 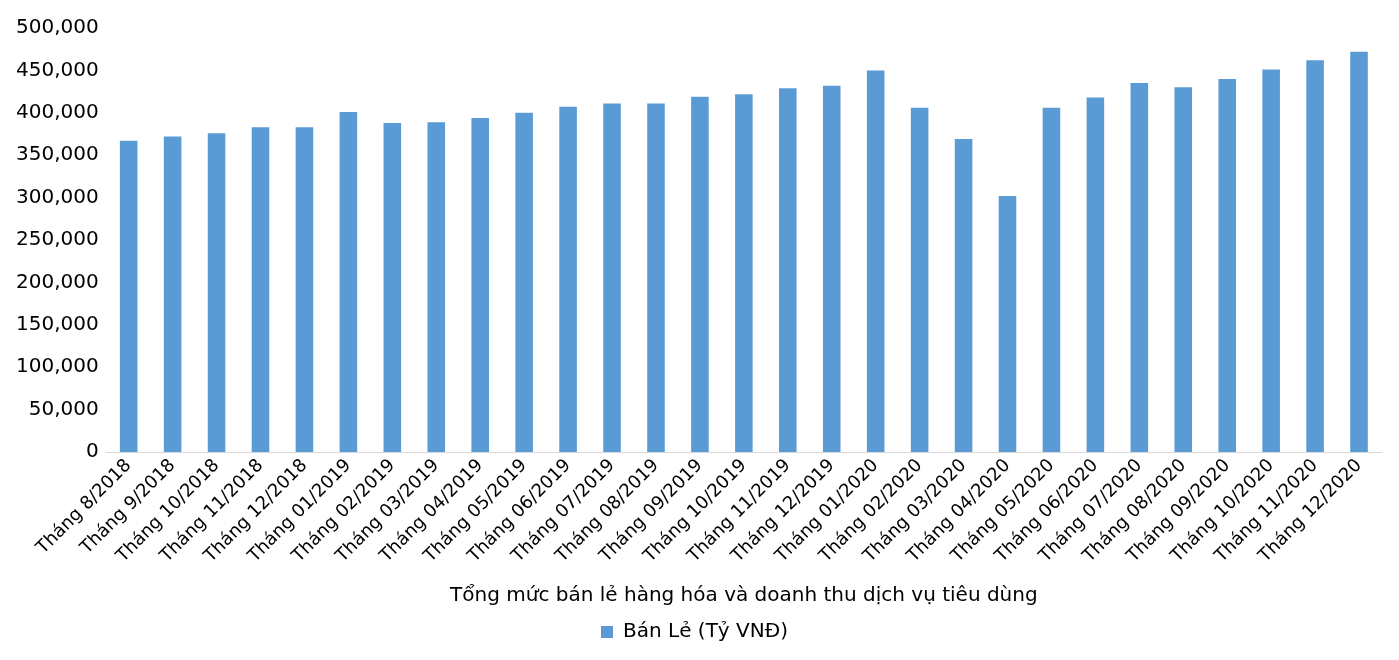 What do you see at coordinates (743, 594) in the screenshot?
I see `x-axis-title: Tổng mức bán lẻ hàng hóa và doanh thu dịch vụ tiêu dùng` at bounding box center [743, 594].